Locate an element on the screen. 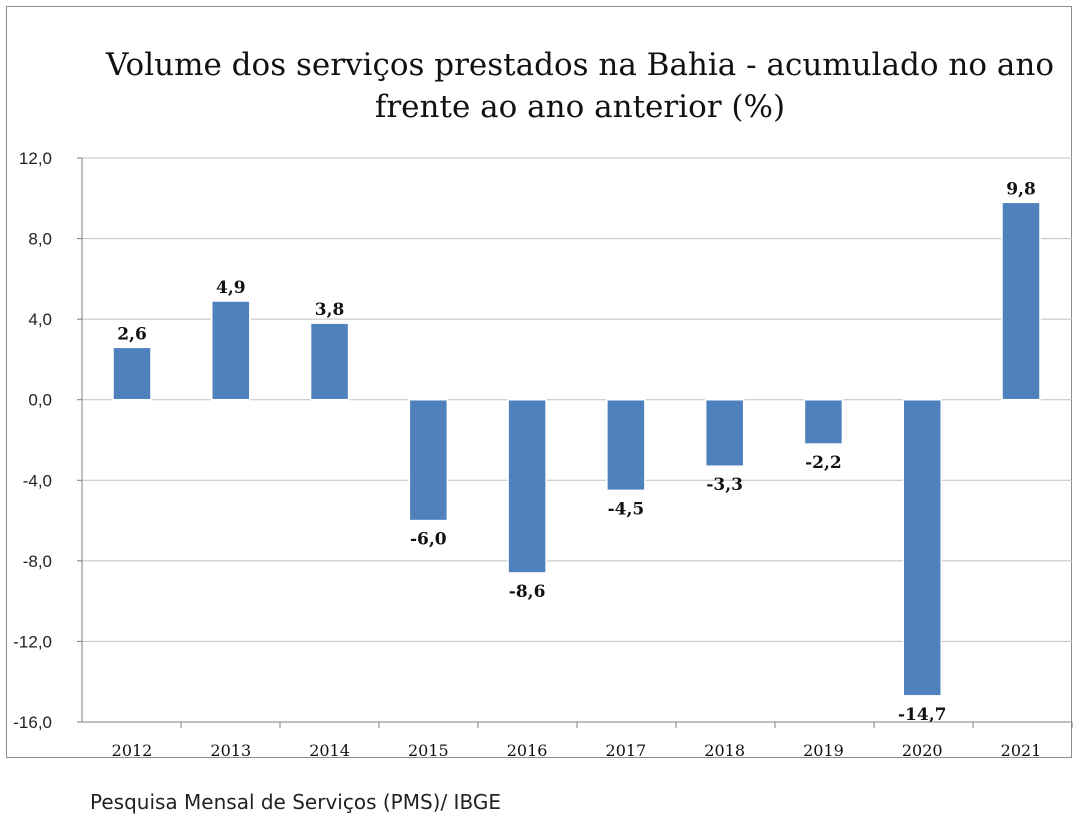  x-tick-label: 2014 is located at coordinates (329, 750).